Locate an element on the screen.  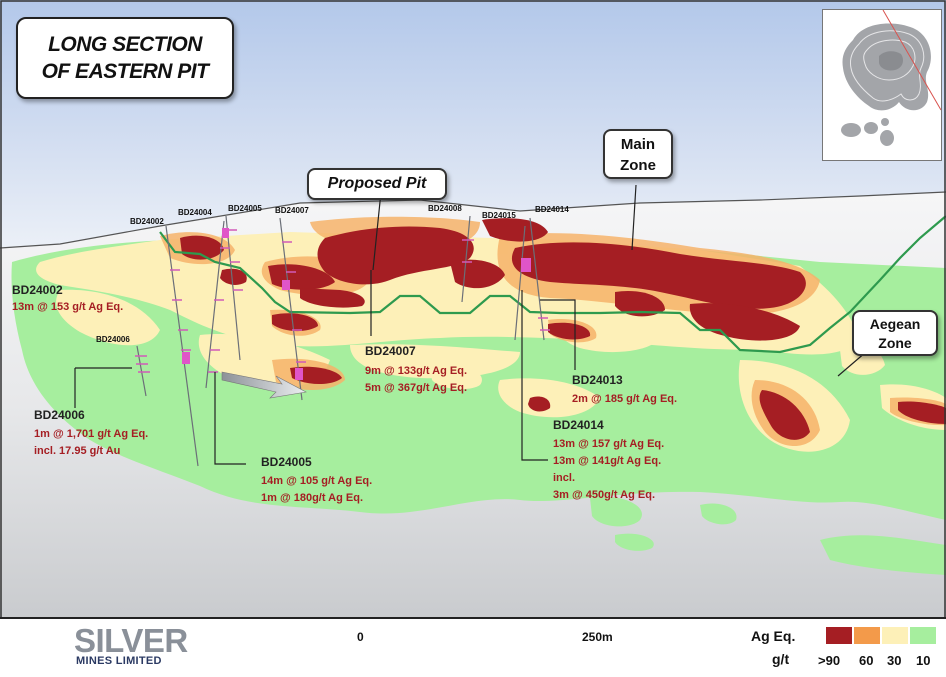
collar-label-bd24008: BD24008 is located at coordinates (445, 208).